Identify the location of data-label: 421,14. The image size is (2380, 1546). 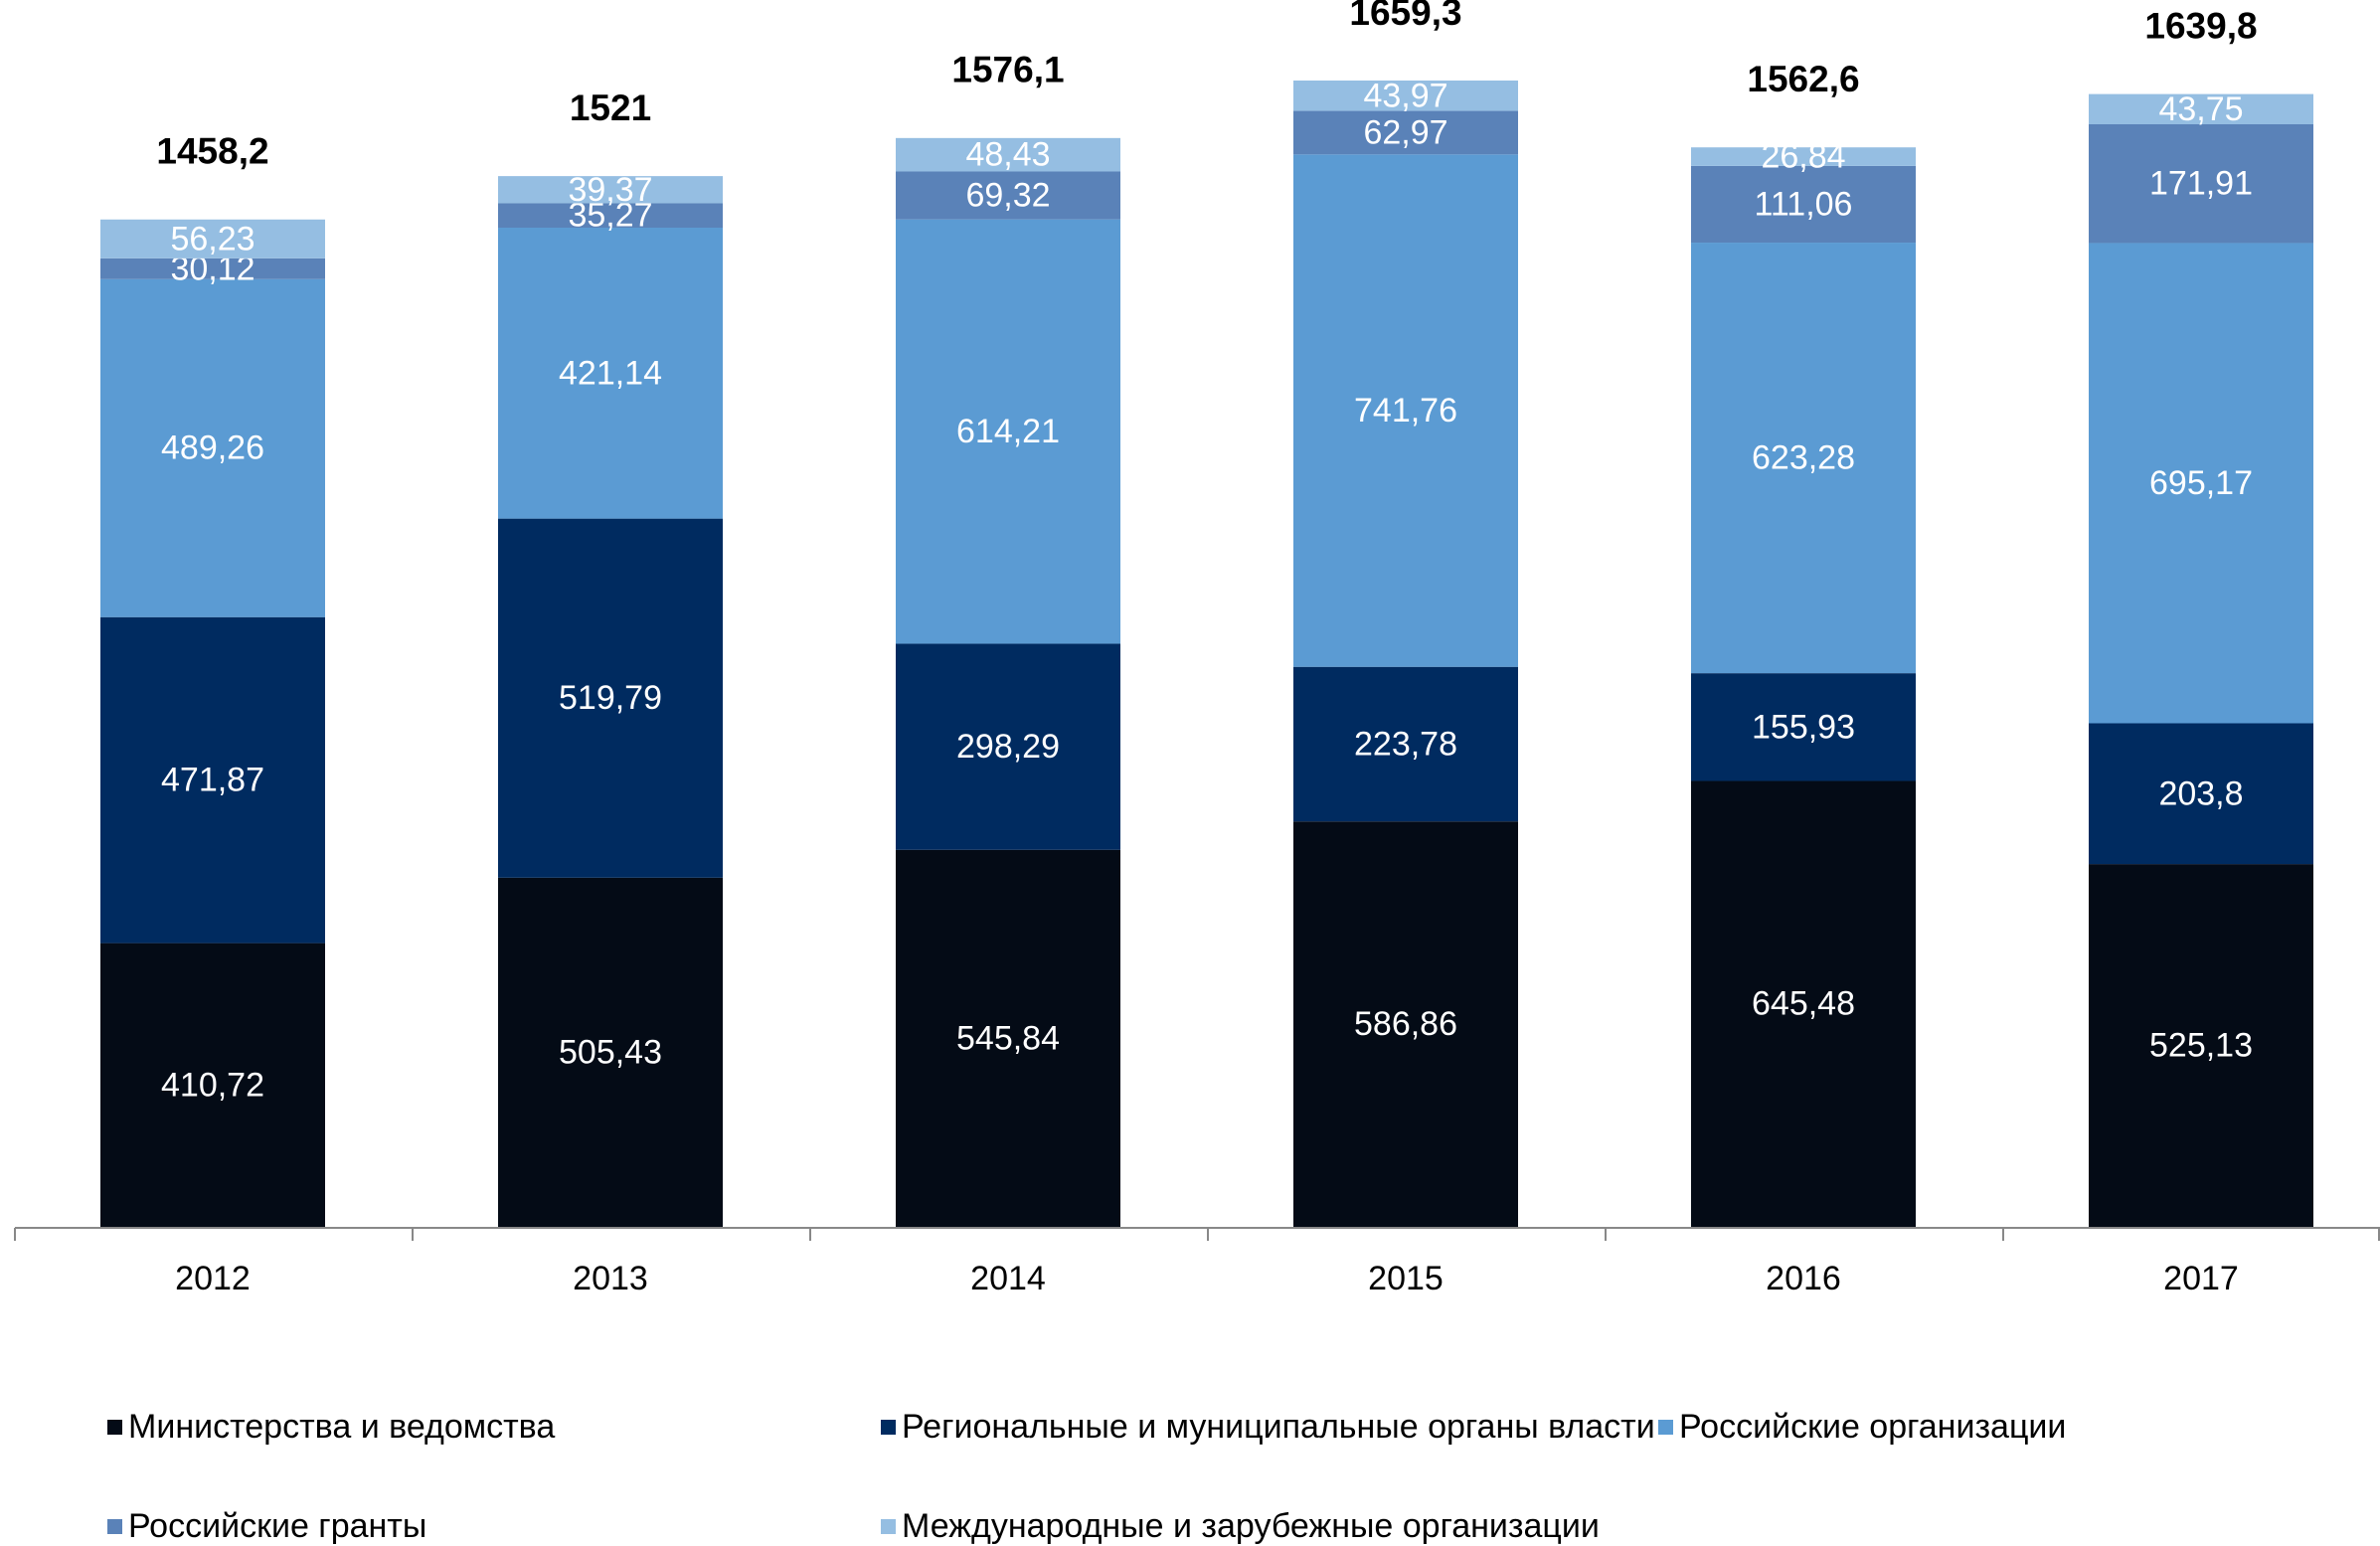
(610, 373).